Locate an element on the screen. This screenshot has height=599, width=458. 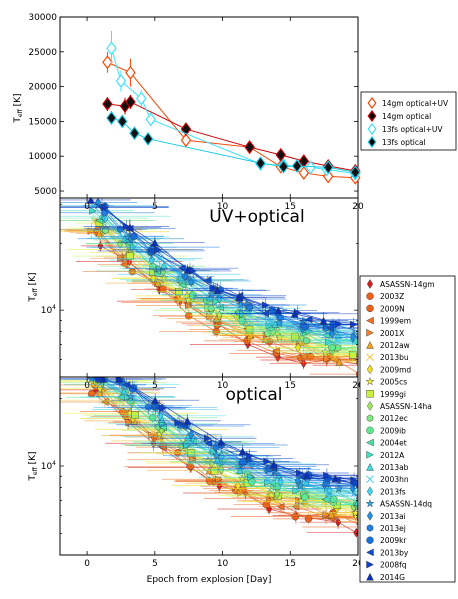
y-tick-label: 25000 is located at coordinates (42, 53).